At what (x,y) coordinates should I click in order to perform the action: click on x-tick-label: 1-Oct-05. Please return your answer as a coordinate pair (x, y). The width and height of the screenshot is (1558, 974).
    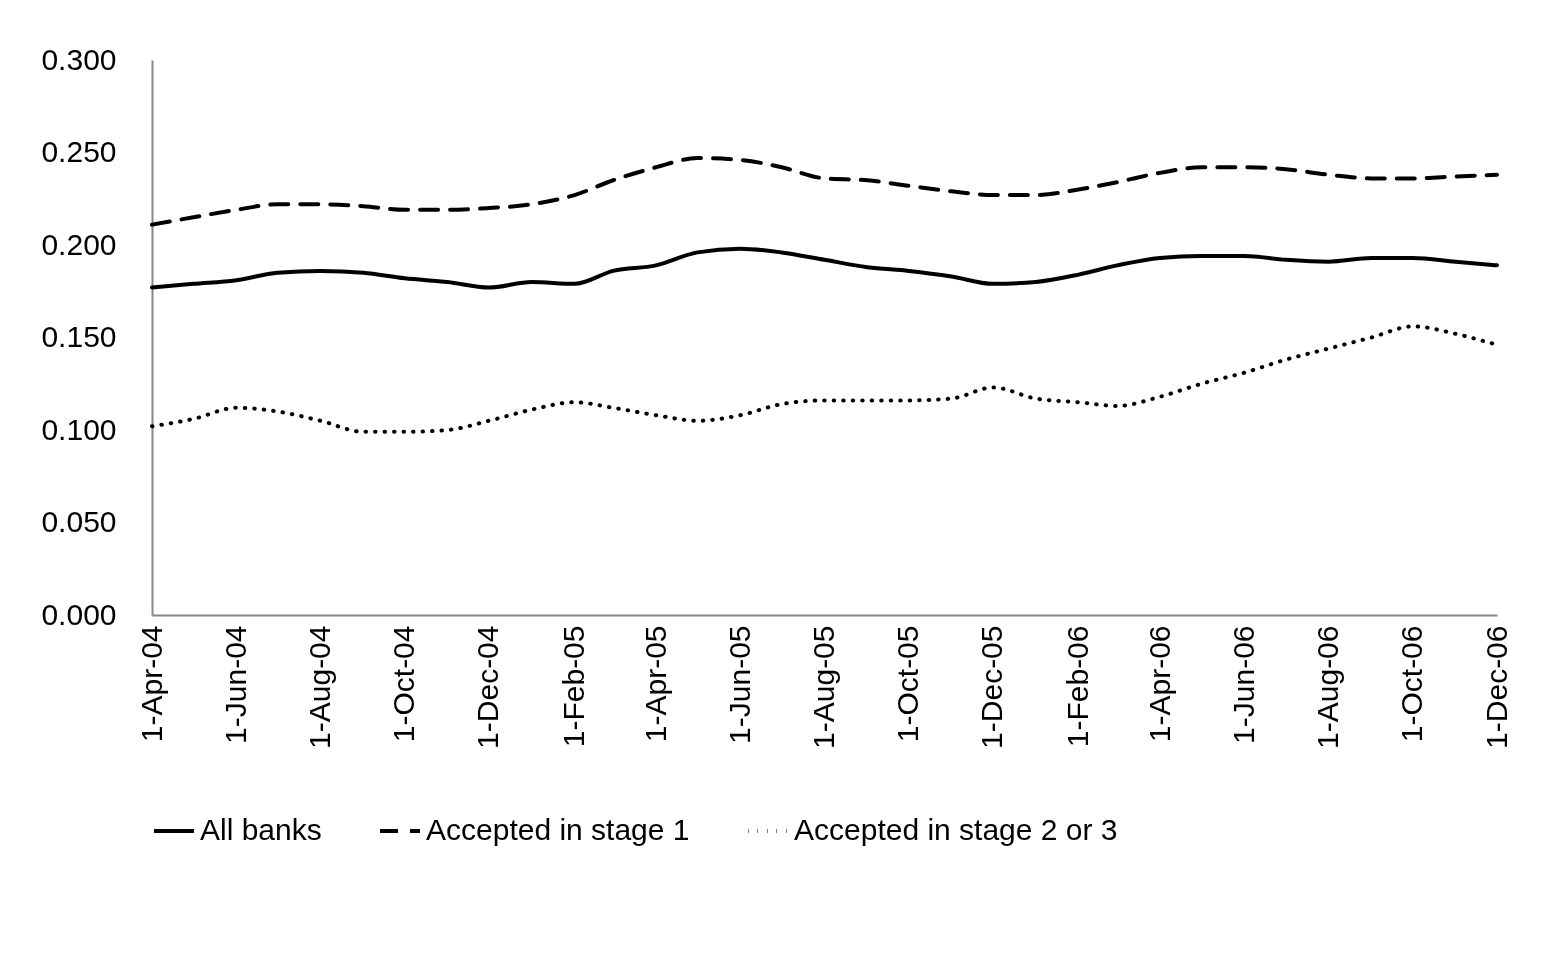
    Looking at the image, I should click on (908, 684).